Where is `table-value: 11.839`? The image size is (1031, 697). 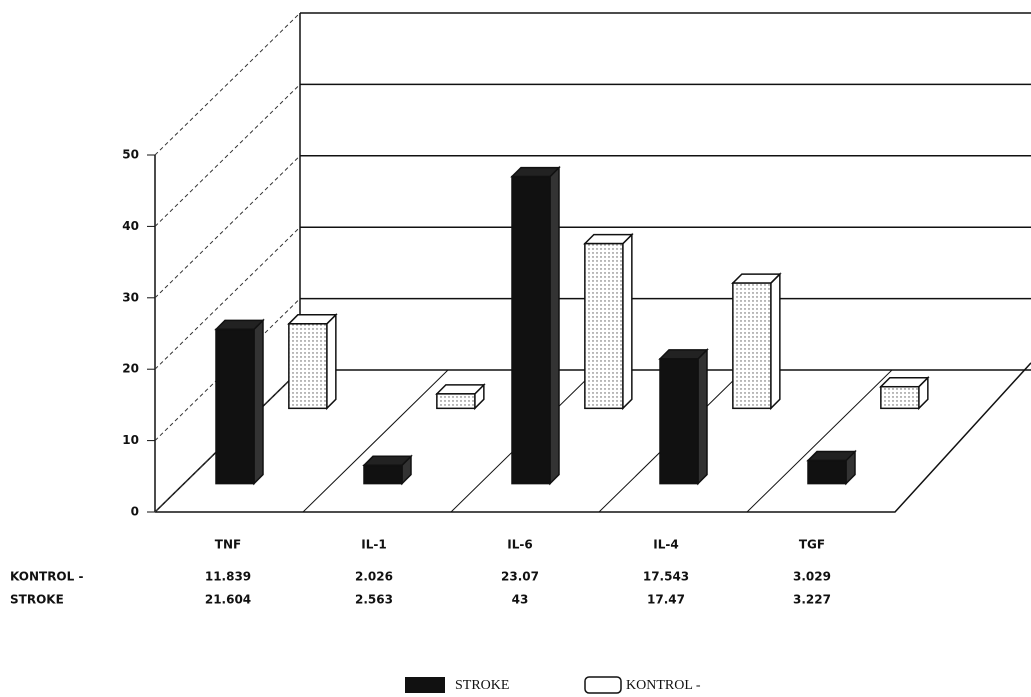 table-value: 11.839 is located at coordinates (228, 577).